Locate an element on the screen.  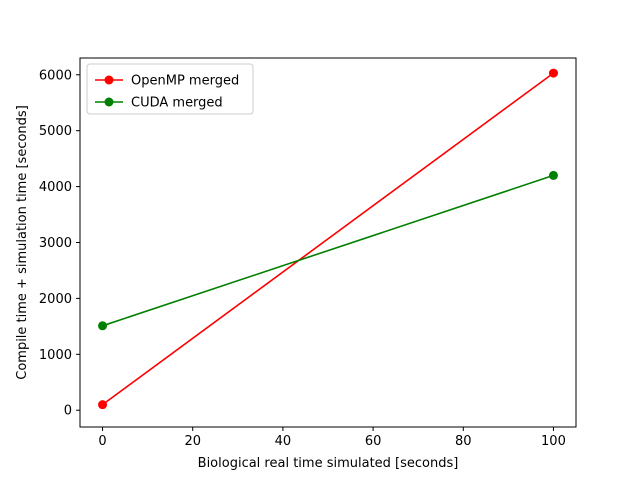
x-axis-label: Biological real time simulated [seconds] is located at coordinates (328, 463).